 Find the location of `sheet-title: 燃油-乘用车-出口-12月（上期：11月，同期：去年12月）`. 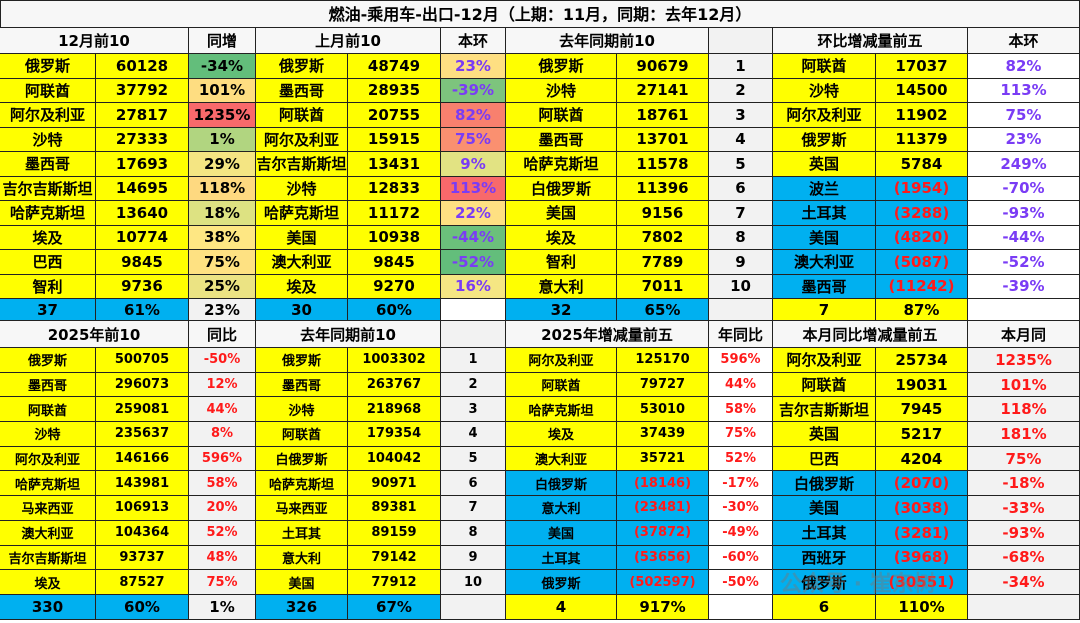

sheet-title: 燃油-乘用车-出口-12月（上期：11月，同期：去年12月） is located at coordinates (540, 14).